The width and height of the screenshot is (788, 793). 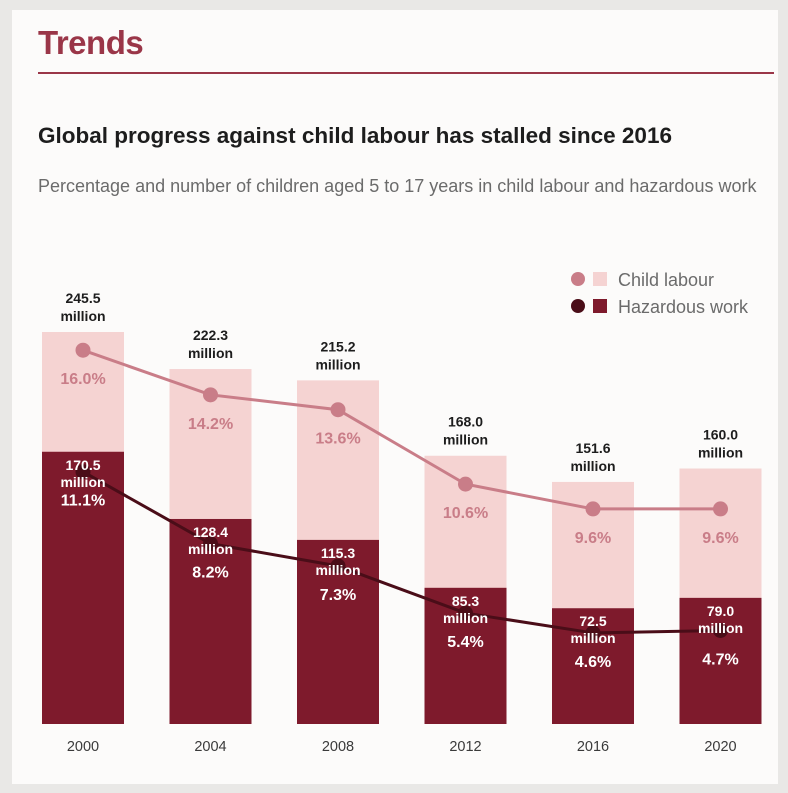 I want to click on x-tick-2020: 2020, so click(x=720, y=747).